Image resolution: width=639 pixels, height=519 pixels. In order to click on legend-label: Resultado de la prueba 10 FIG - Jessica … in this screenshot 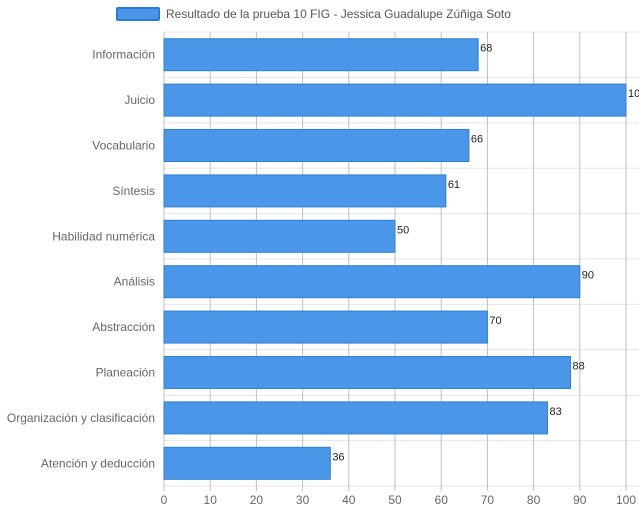, I will do `click(338, 14)`.